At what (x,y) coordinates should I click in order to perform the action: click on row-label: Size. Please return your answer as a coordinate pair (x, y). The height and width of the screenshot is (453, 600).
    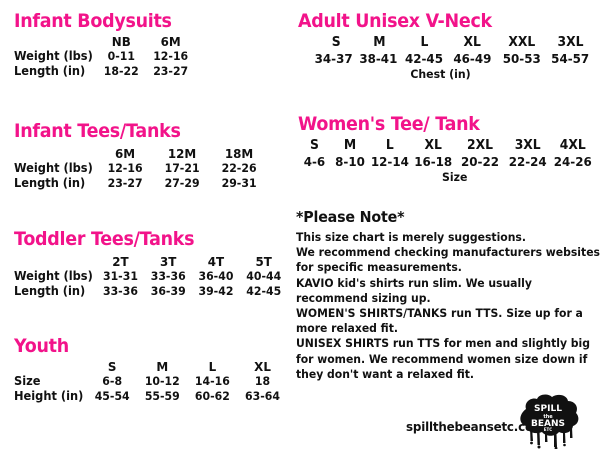
    Looking at the image, I should click on (27, 381).